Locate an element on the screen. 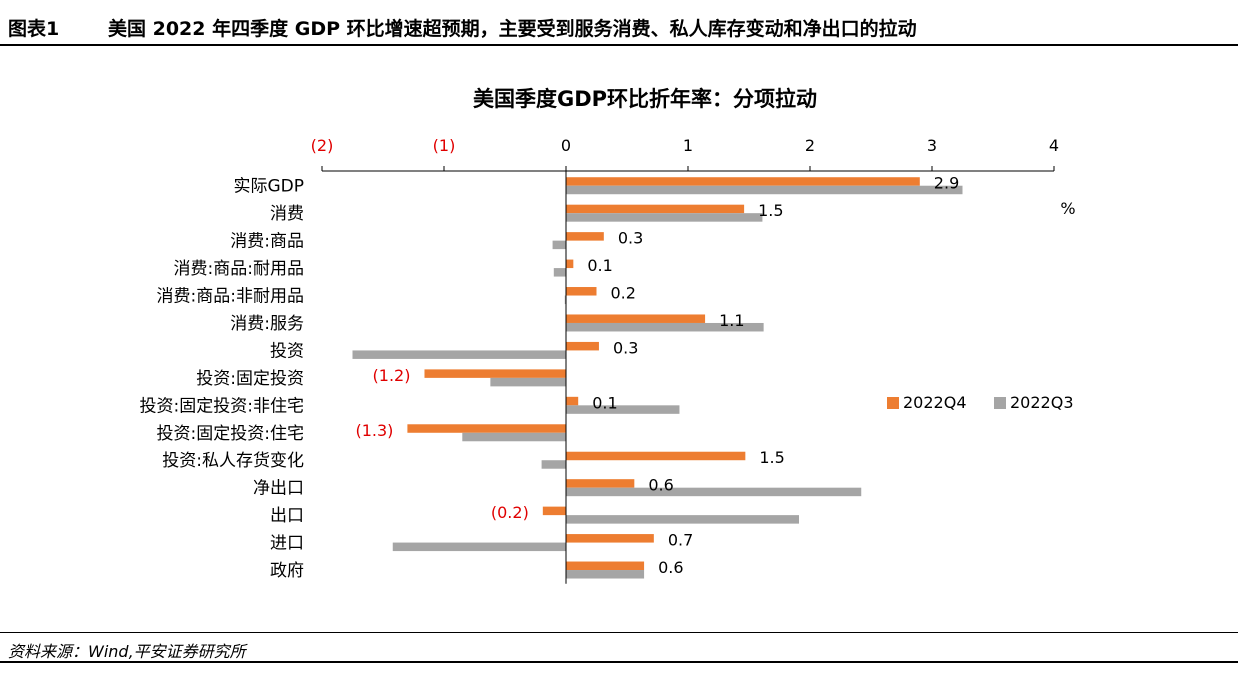  source-rule-bottom is located at coordinates (619, 662).